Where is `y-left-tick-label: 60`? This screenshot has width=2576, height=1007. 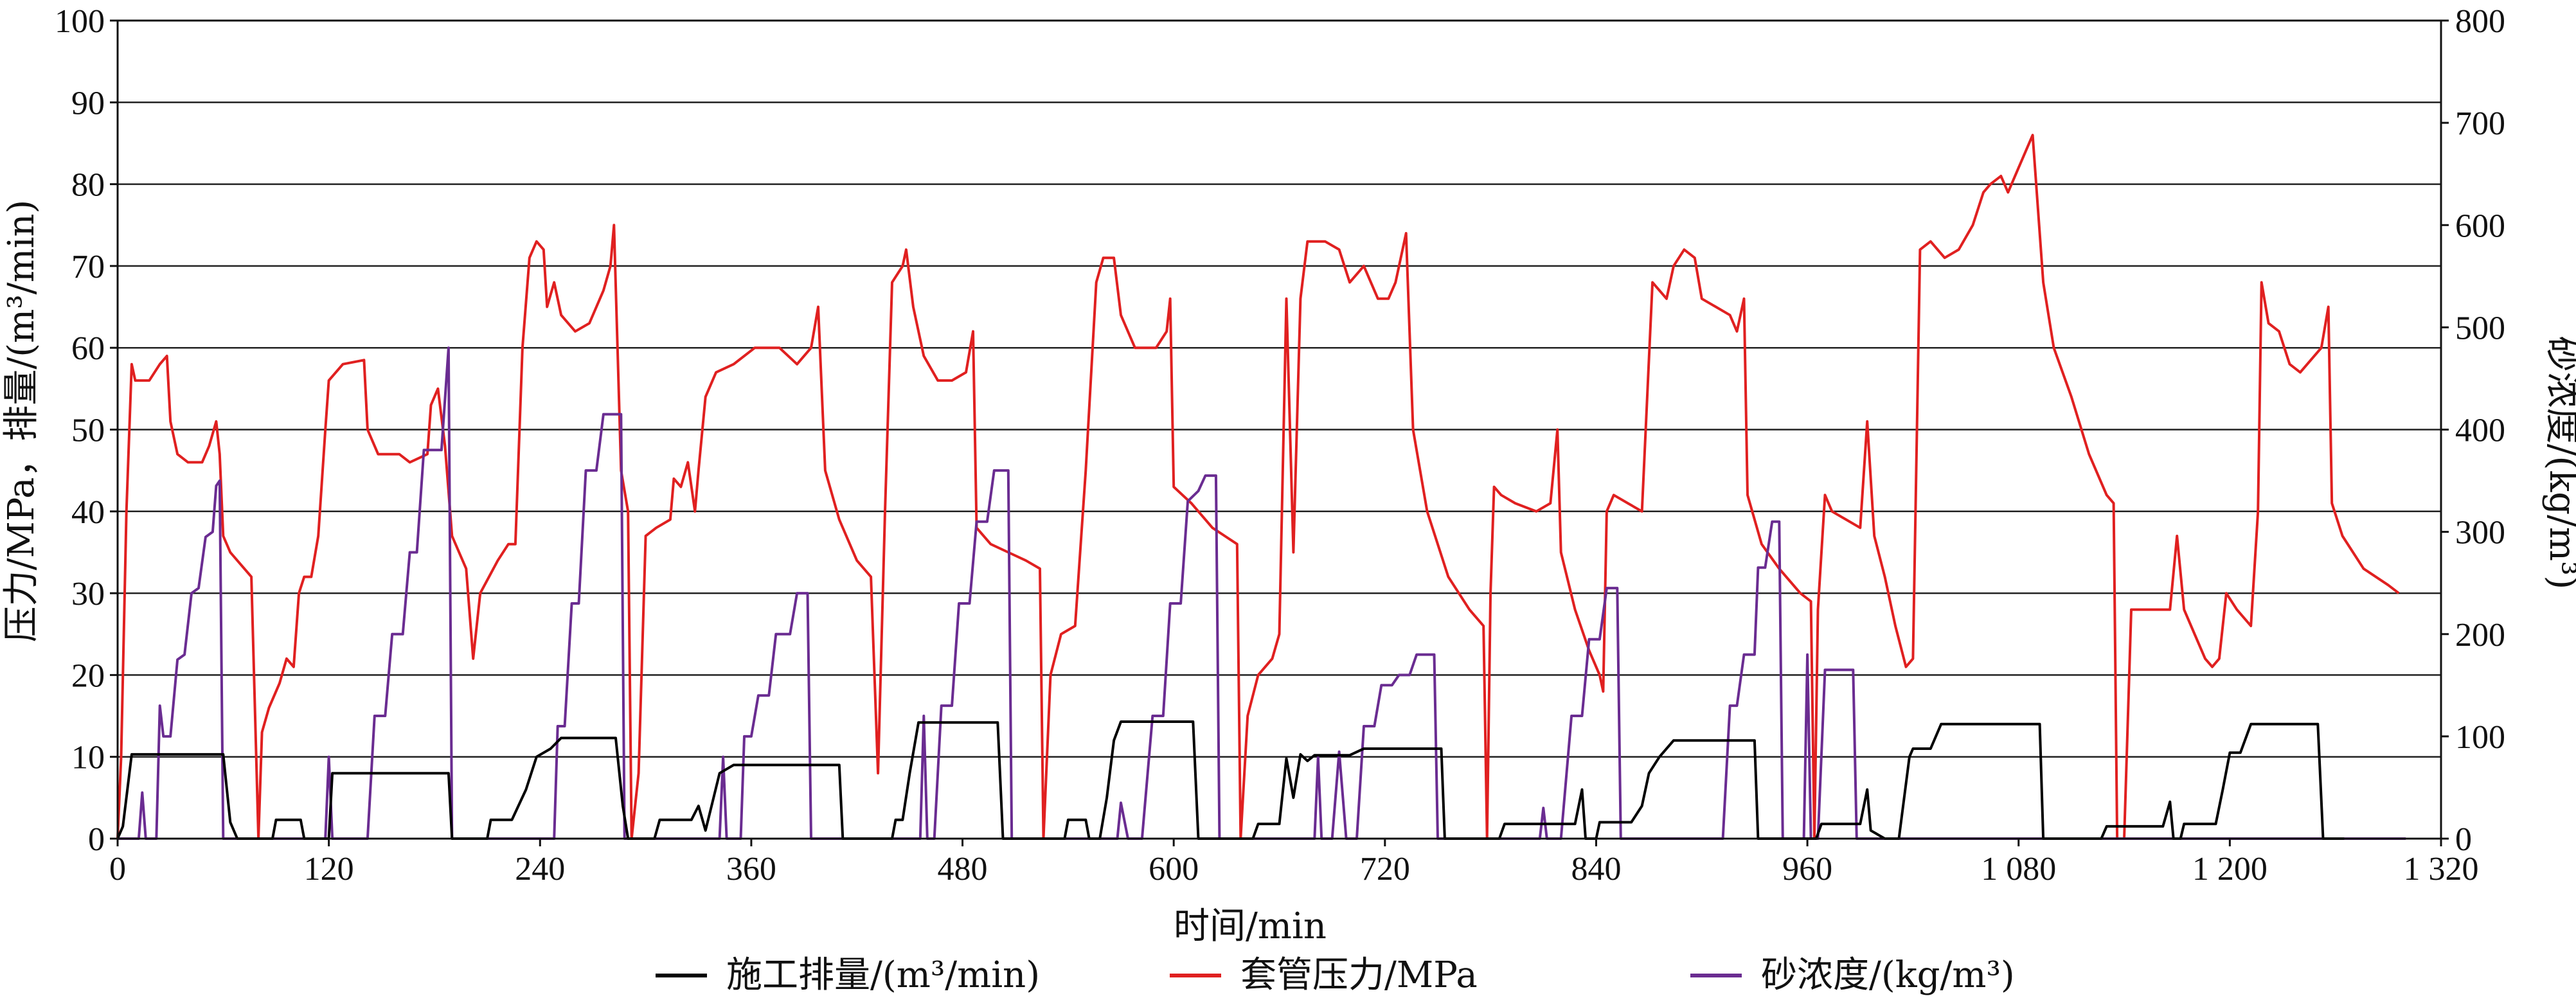 y-left-tick-label: 60 is located at coordinates (88, 348).